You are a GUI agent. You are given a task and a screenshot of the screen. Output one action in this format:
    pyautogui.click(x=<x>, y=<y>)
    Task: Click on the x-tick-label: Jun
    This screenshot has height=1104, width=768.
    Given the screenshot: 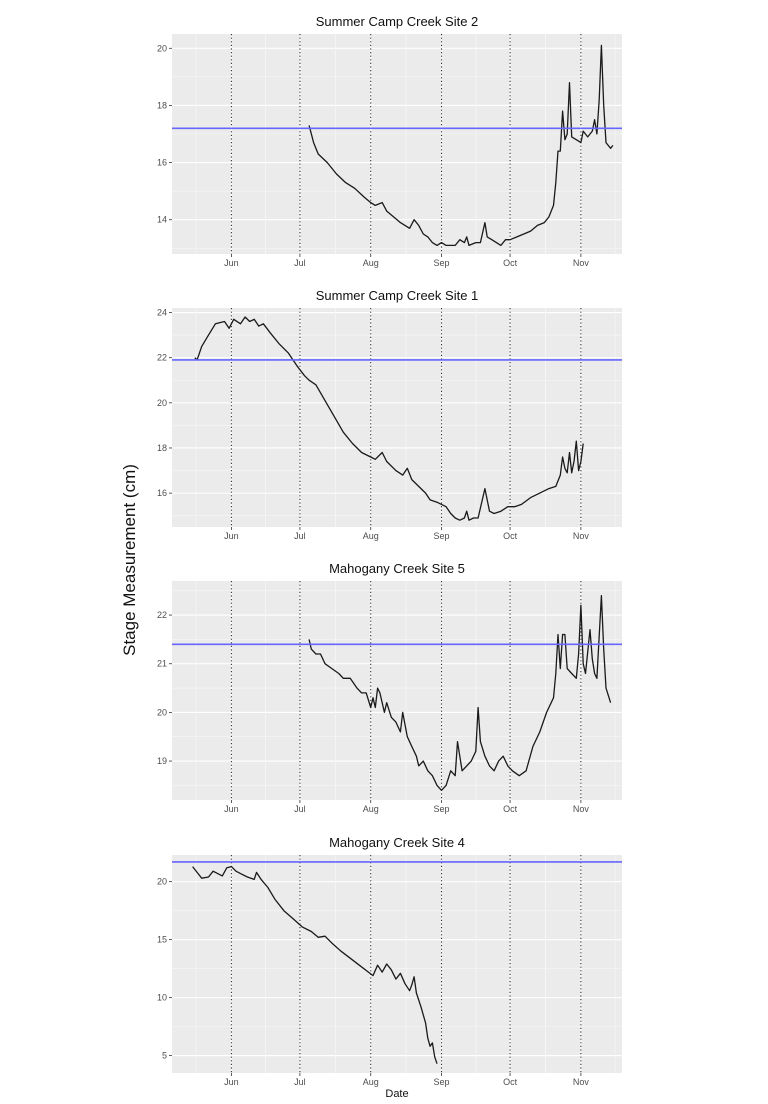 What is the action you would take?
    pyautogui.click(x=231, y=809)
    